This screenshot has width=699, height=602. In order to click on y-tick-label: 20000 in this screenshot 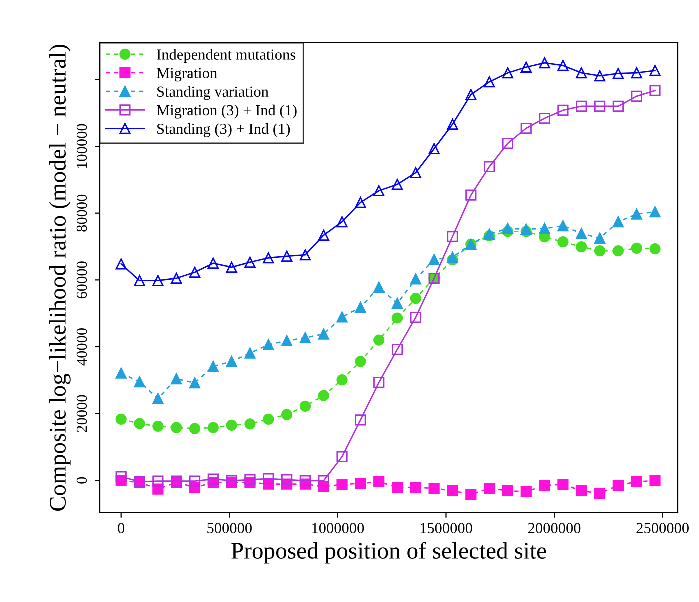, I will do `click(82, 413)`.